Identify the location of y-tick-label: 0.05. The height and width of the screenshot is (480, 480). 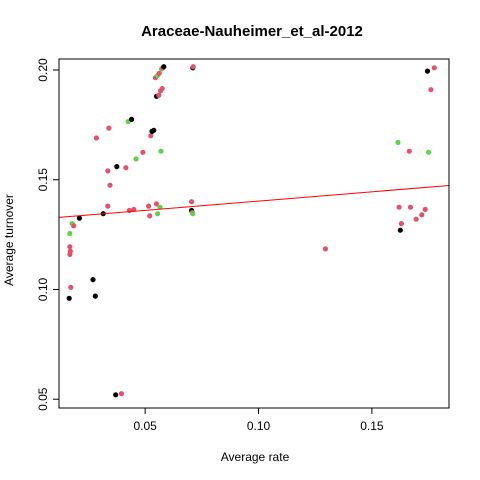
(43, 399).